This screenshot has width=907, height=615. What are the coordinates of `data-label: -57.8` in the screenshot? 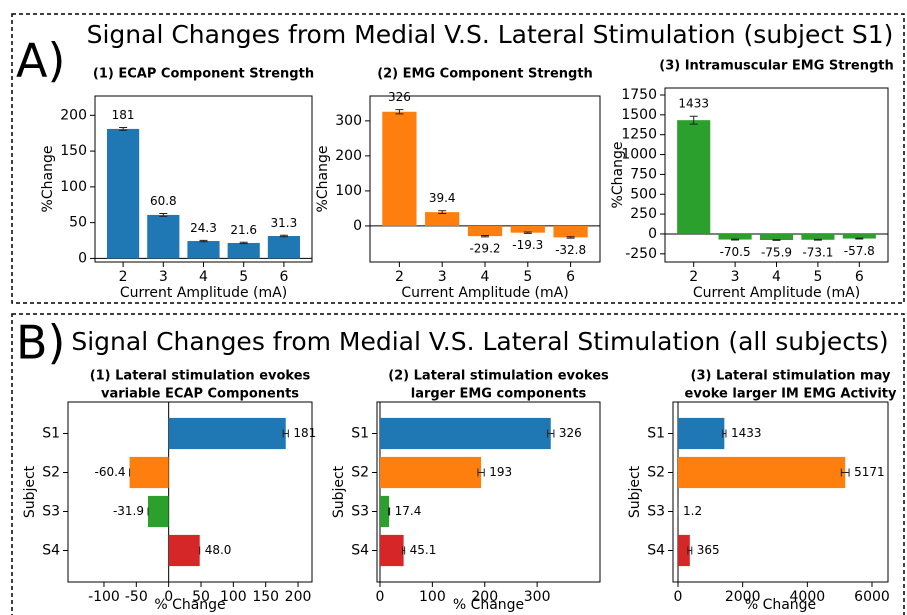 It's located at (859, 251).